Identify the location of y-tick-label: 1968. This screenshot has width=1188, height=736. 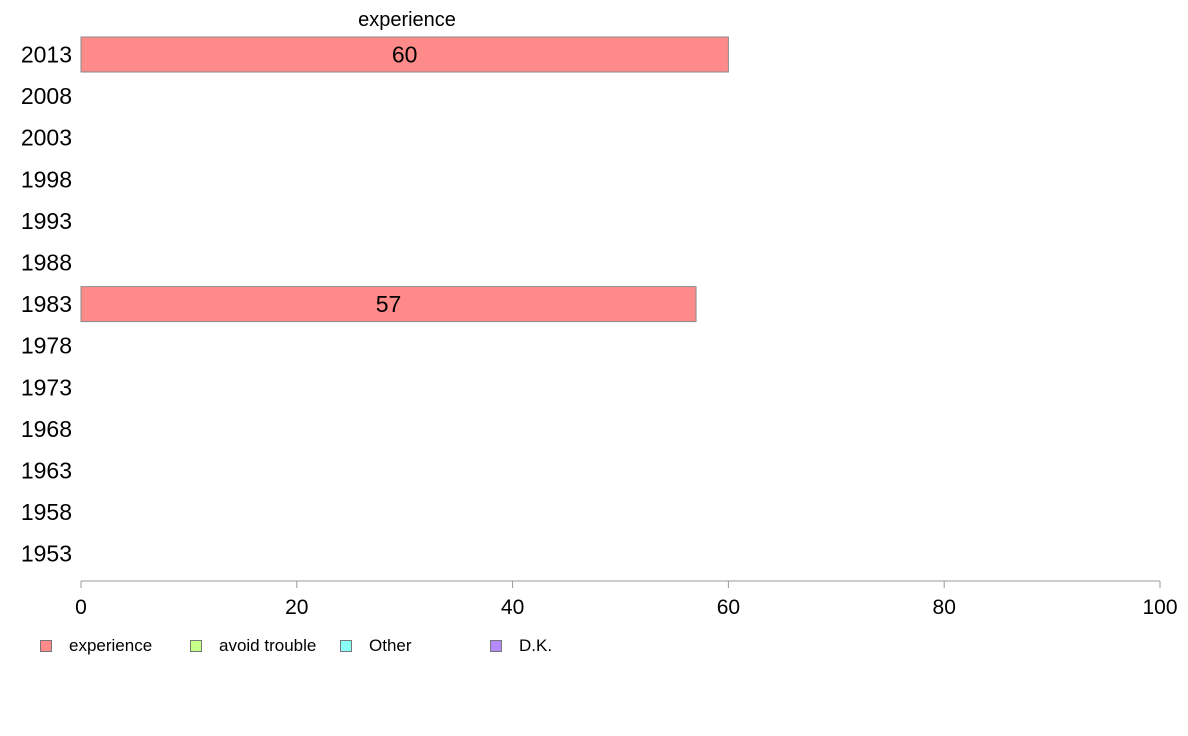
(46, 429).